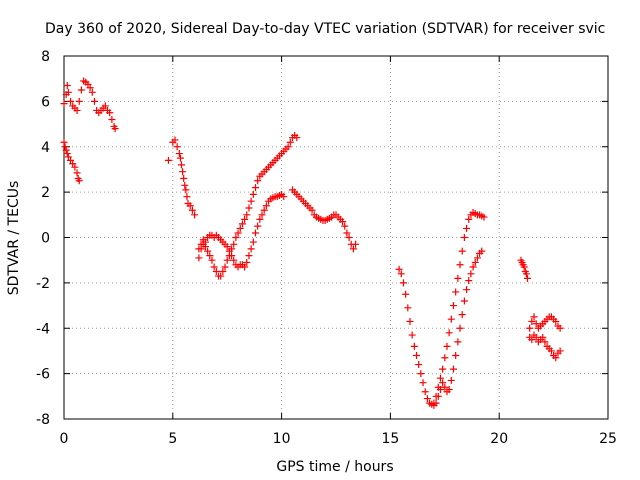 The height and width of the screenshot is (480, 640). I want to click on x-tick-label: 10, so click(282, 439).